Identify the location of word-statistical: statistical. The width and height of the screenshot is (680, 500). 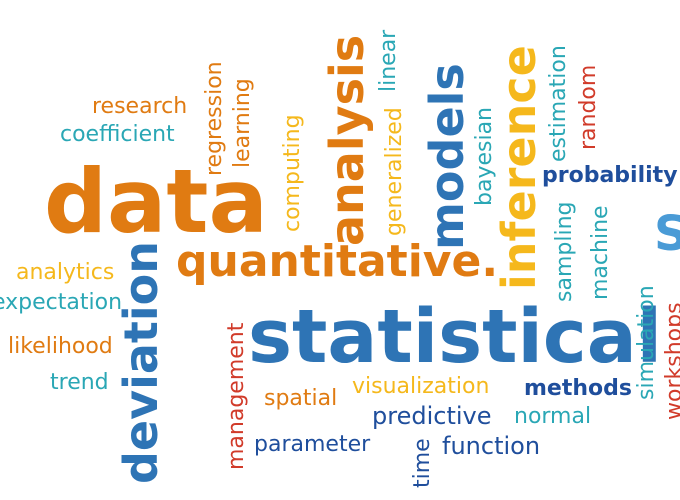
(455, 337).